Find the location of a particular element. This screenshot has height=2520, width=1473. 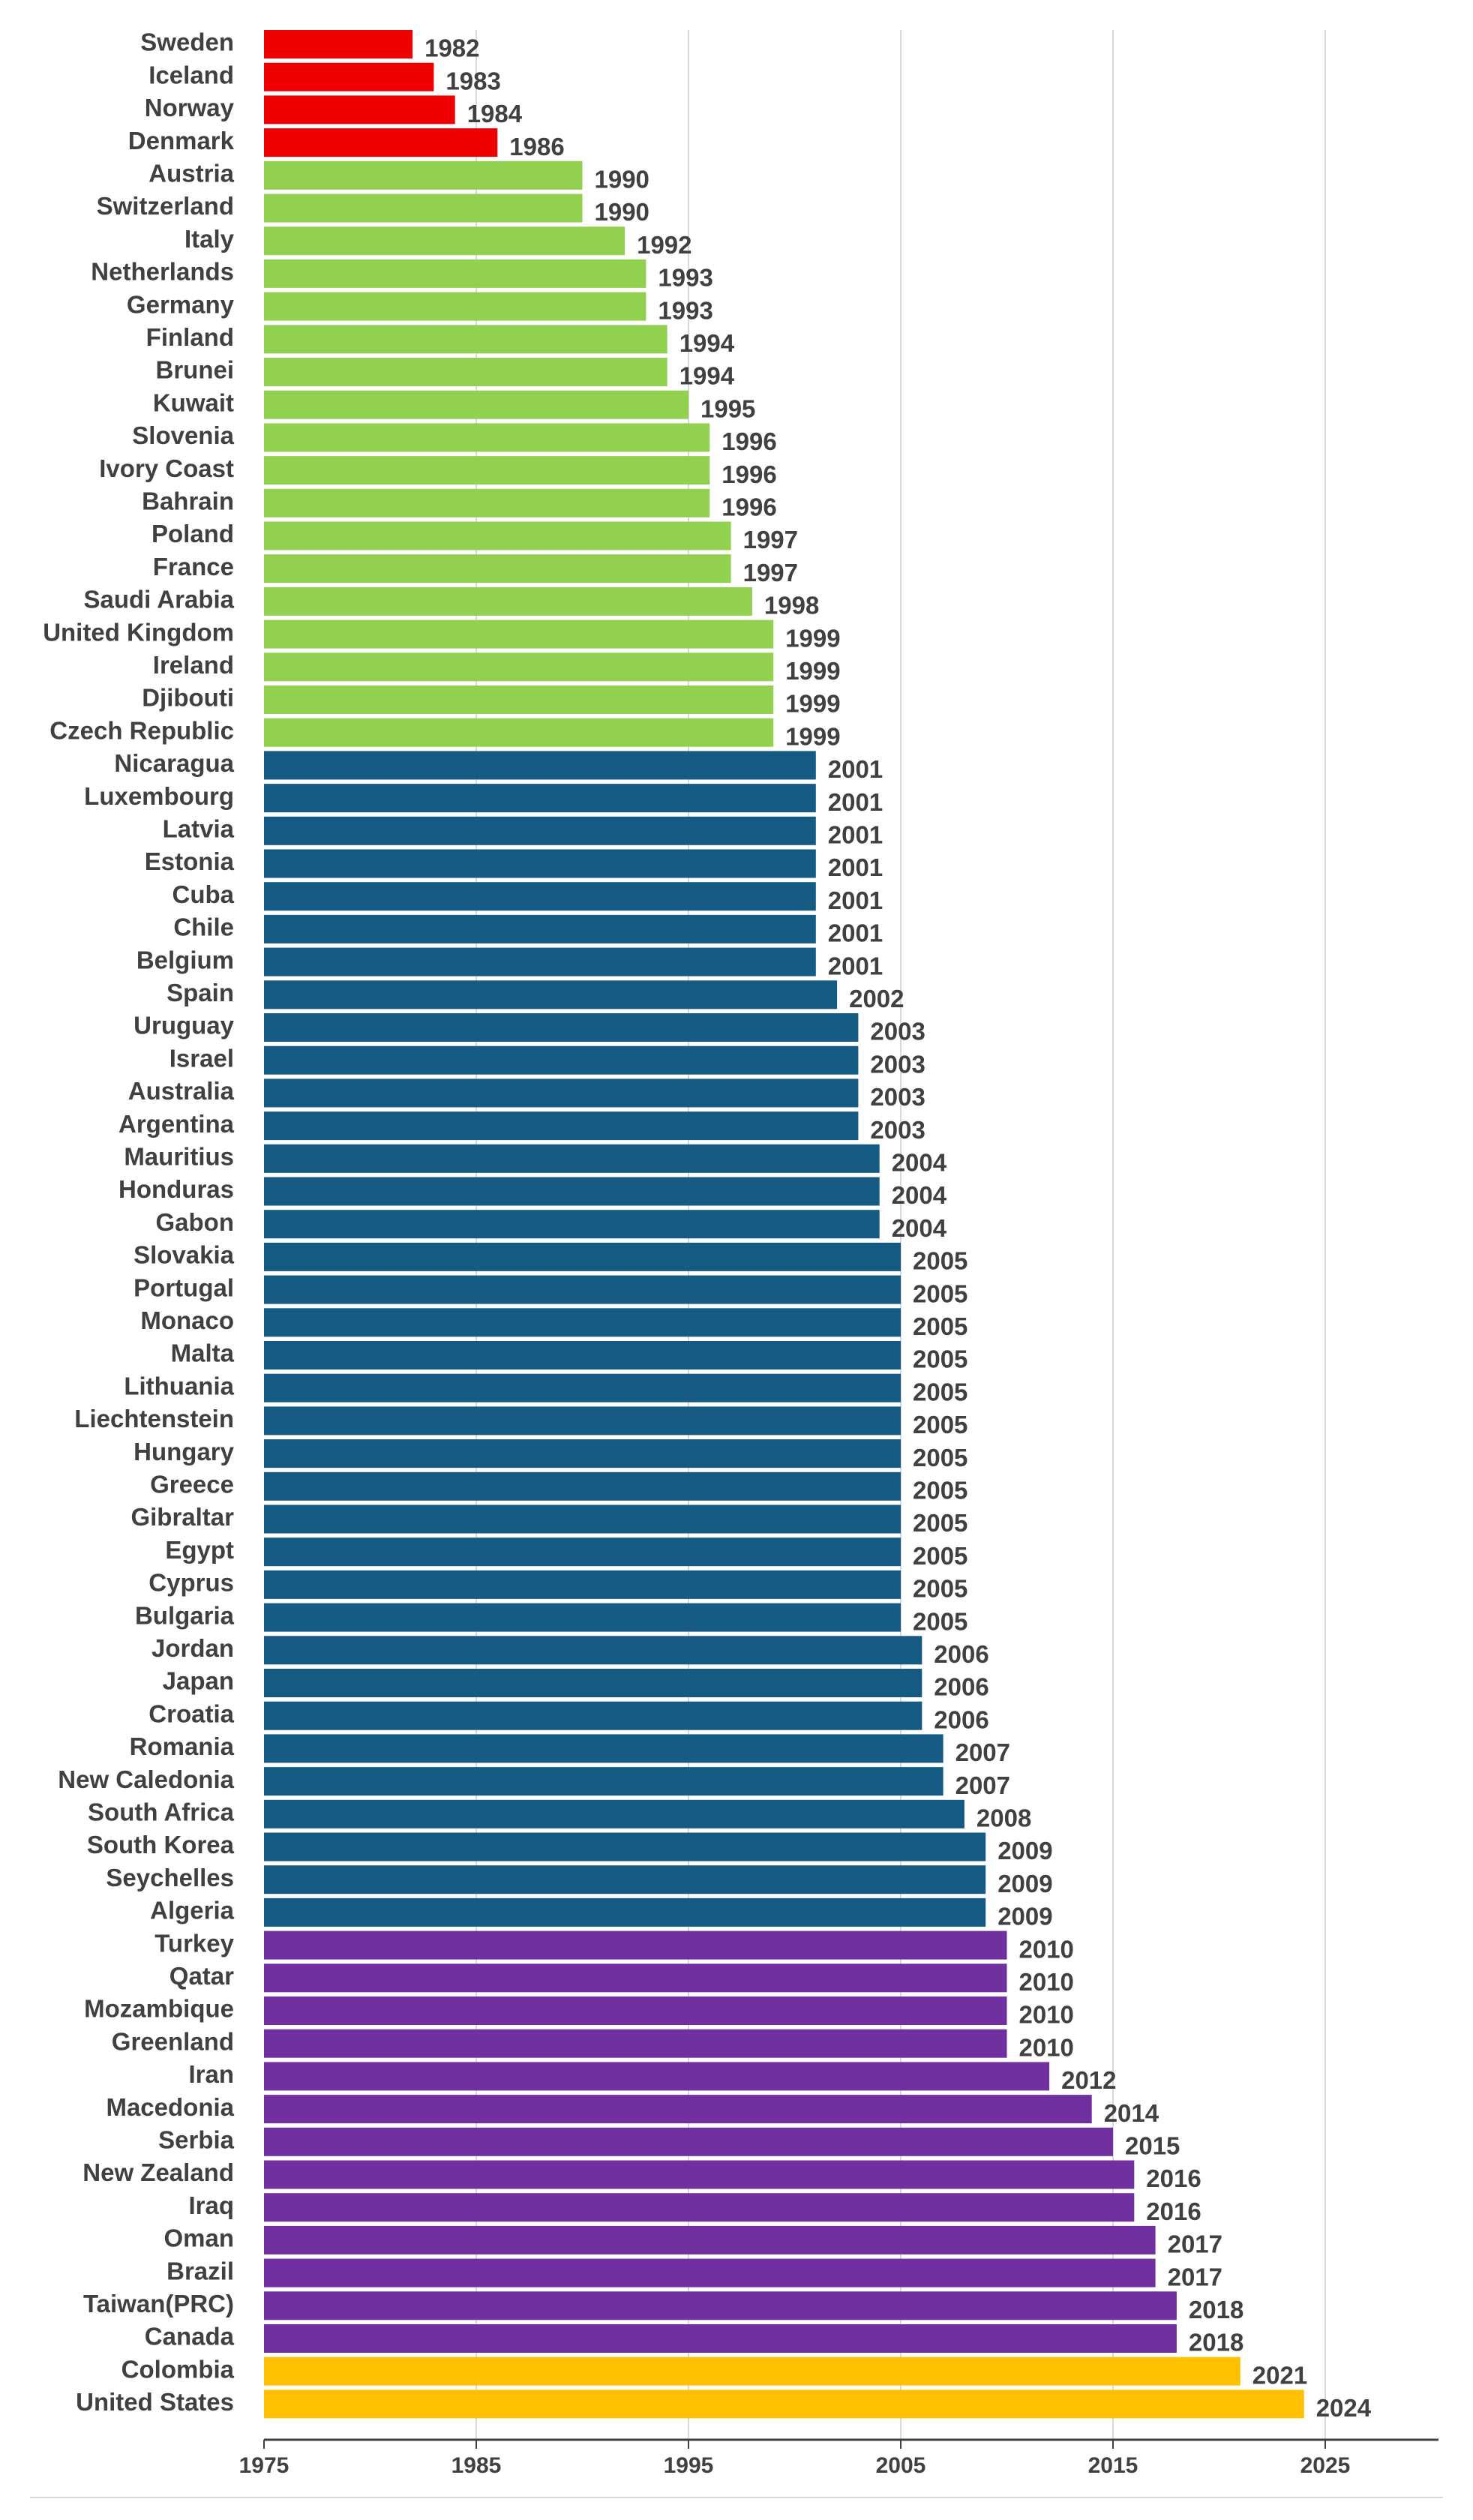

category-label: Spain is located at coordinates (200, 992).